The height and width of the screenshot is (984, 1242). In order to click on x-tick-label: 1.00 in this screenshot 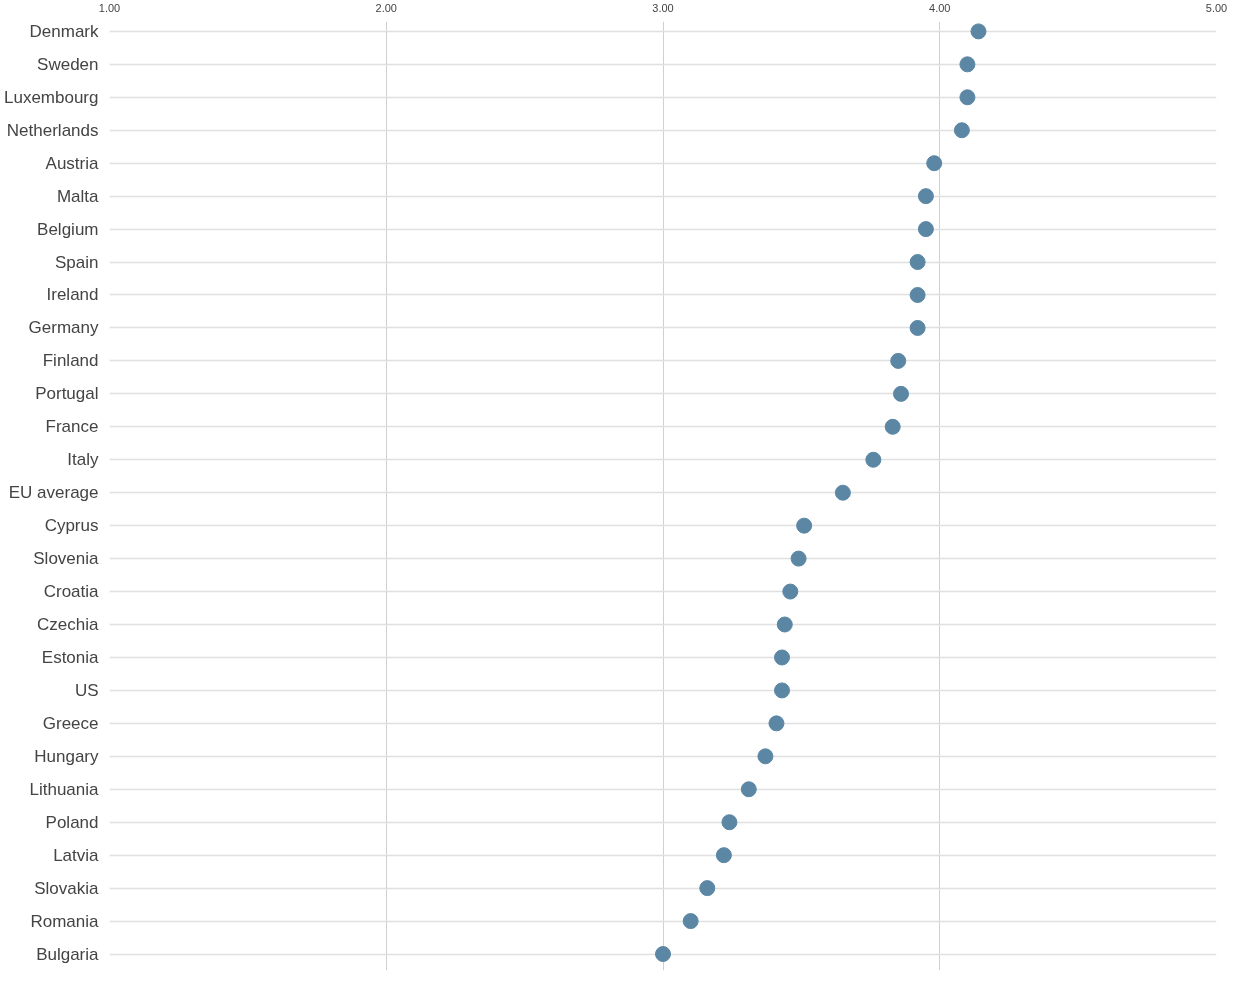, I will do `click(109, 7)`.